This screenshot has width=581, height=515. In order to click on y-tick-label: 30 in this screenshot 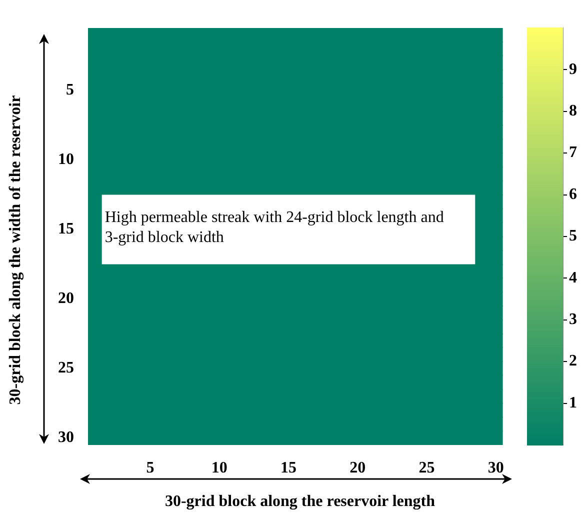, I will do `click(66, 437)`.